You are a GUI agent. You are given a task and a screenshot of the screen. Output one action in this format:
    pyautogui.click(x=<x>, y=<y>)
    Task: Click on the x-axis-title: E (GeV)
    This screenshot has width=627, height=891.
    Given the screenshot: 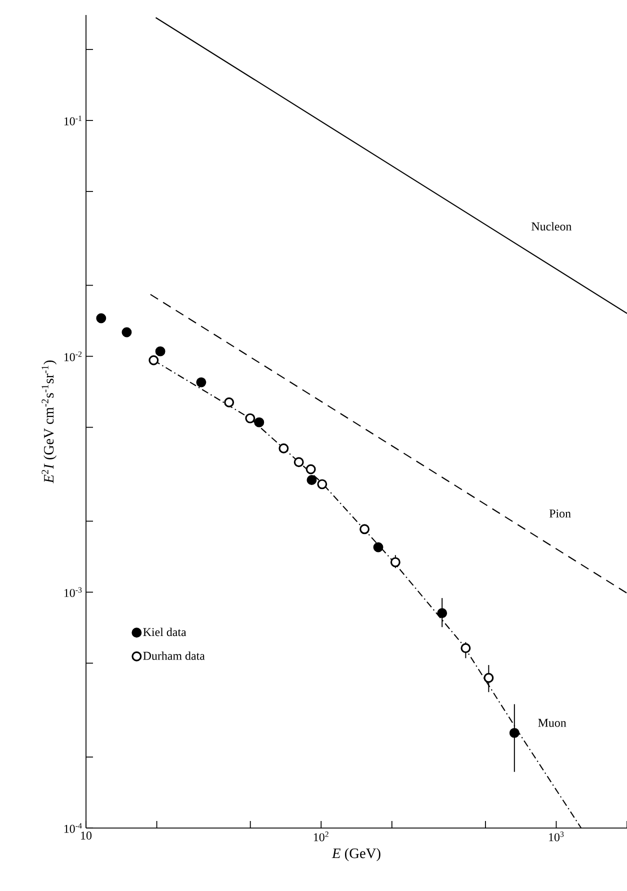 What is the action you would take?
    pyautogui.click(x=356, y=855)
    